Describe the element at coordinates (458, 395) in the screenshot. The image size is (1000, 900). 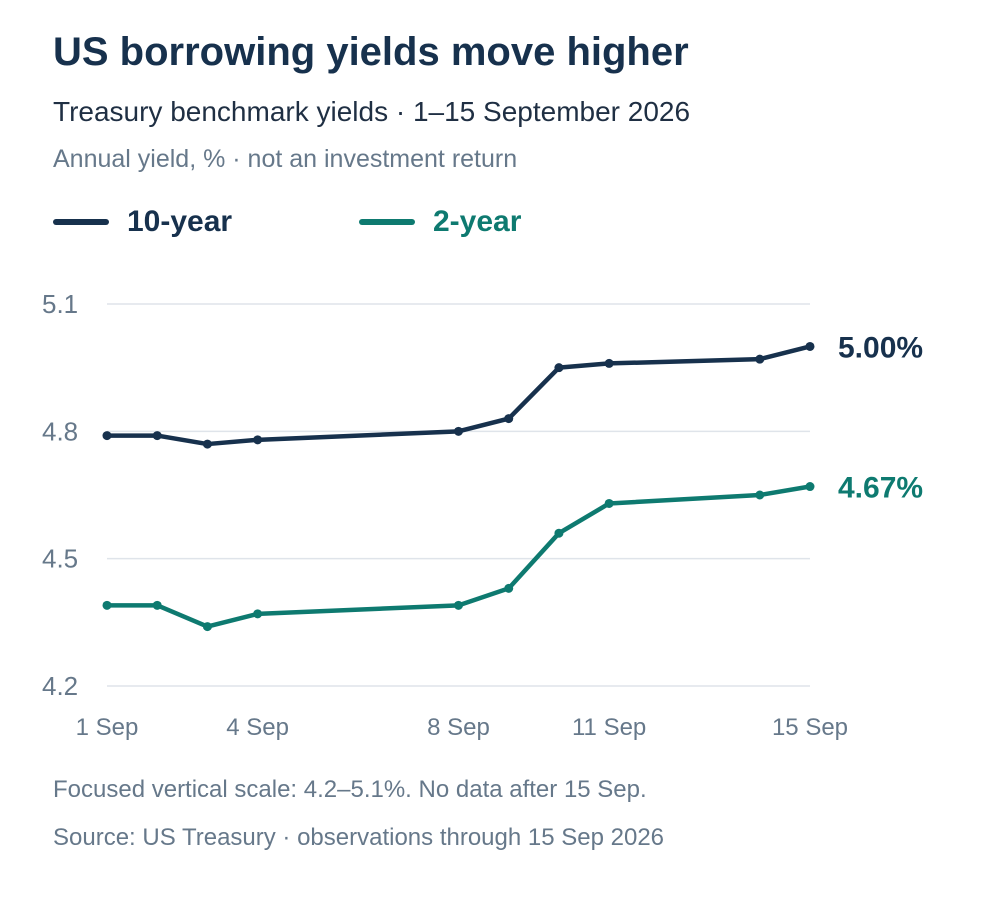
I see `series-line-10-year` at that location.